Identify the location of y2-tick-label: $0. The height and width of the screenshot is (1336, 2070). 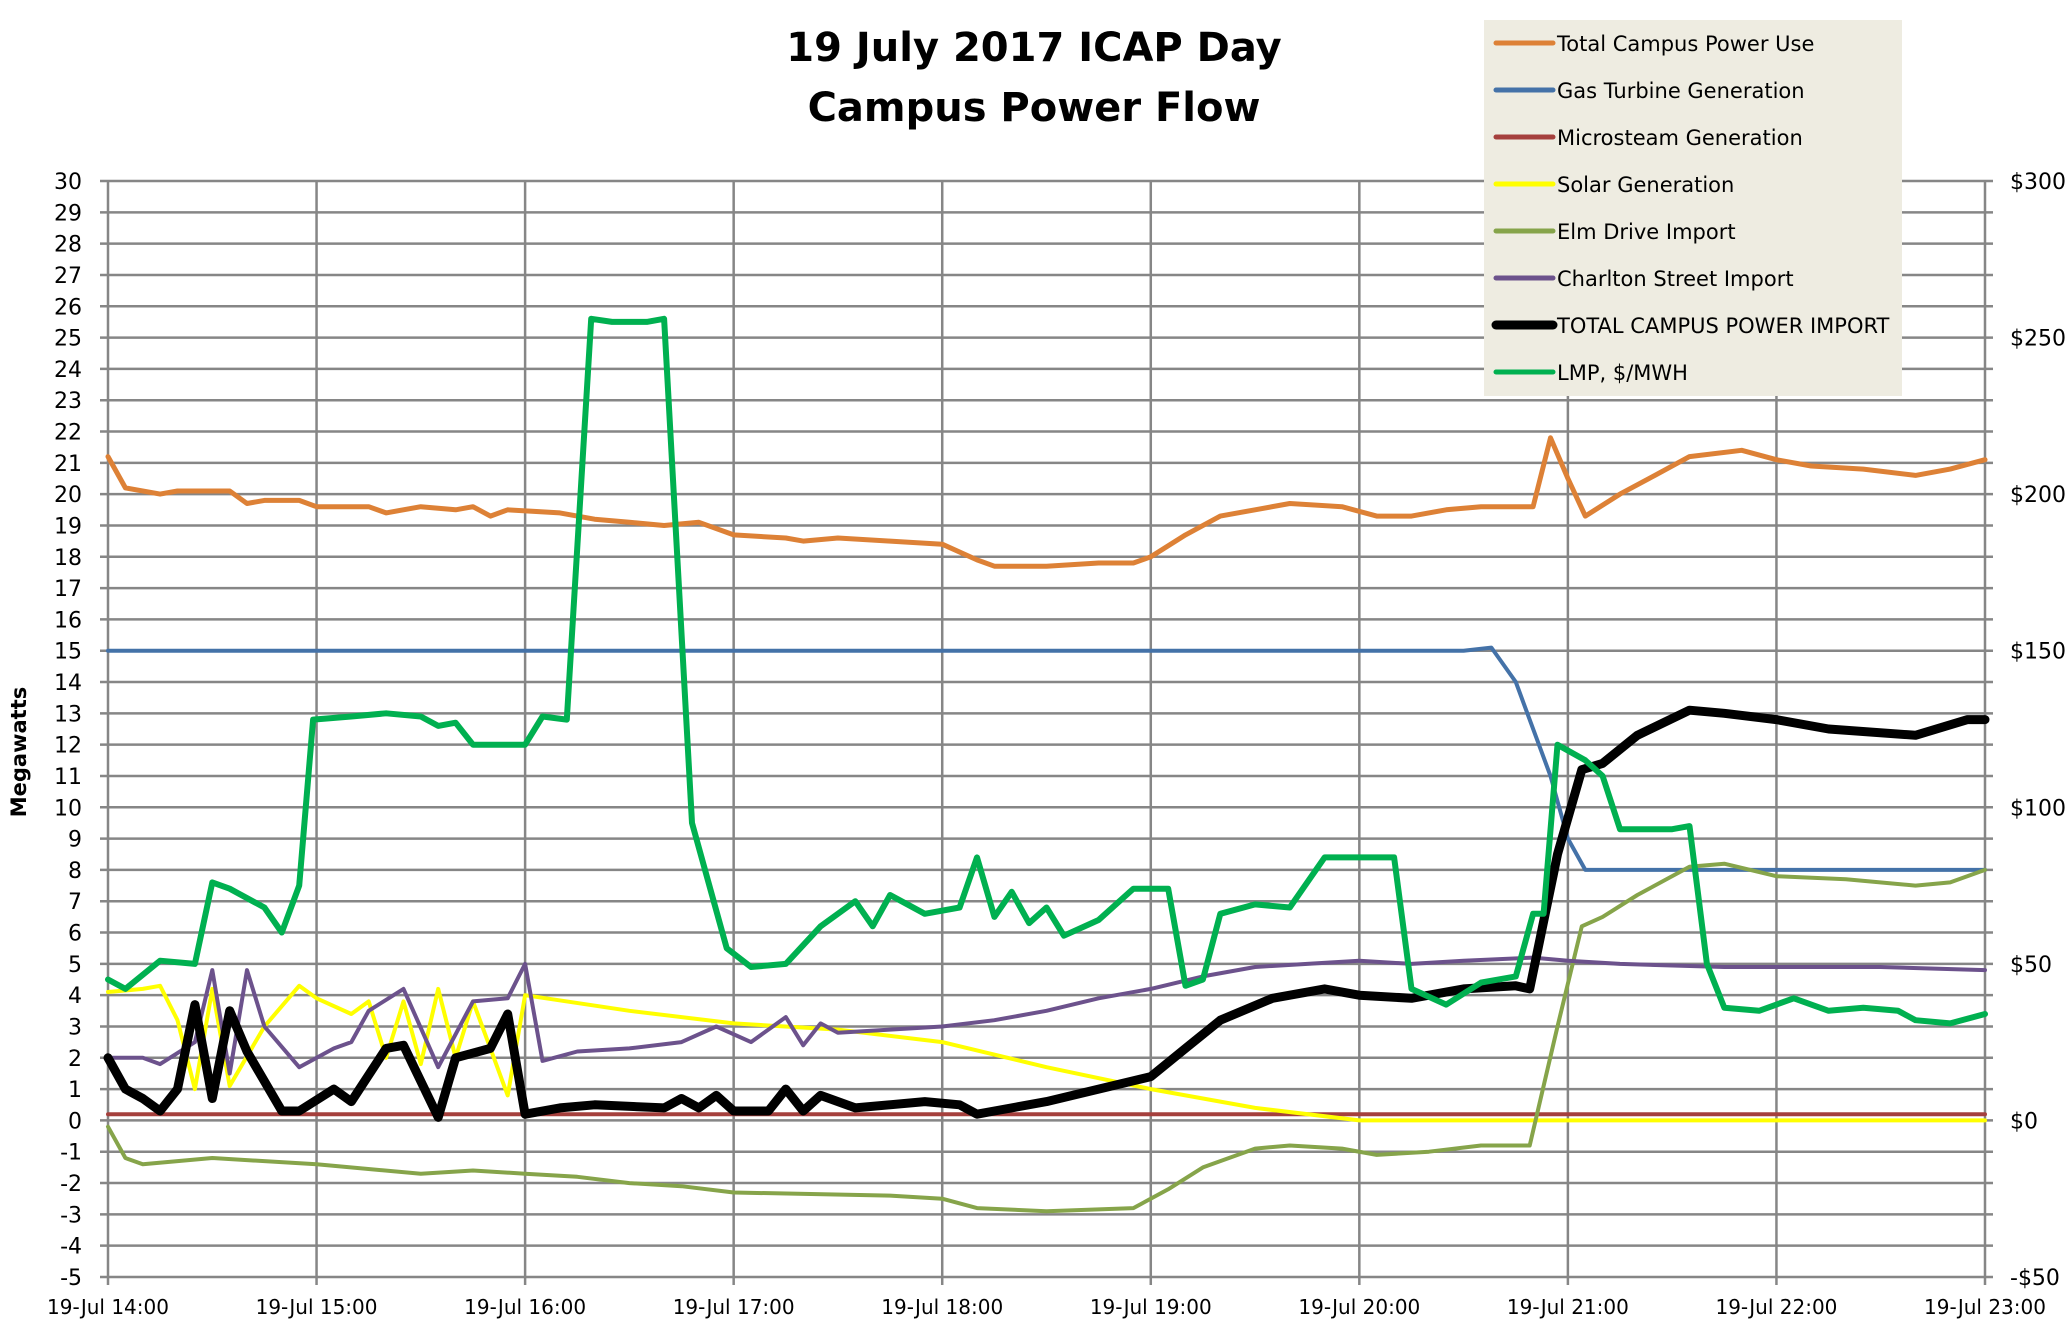
(2024, 1121).